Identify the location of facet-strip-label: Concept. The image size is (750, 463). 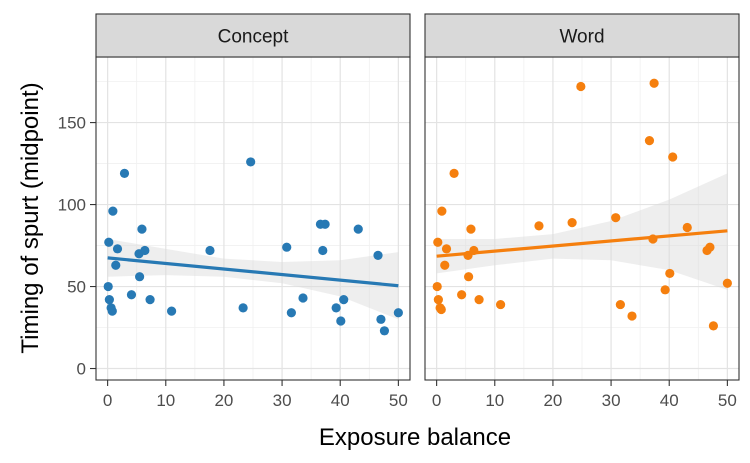
(253, 37).